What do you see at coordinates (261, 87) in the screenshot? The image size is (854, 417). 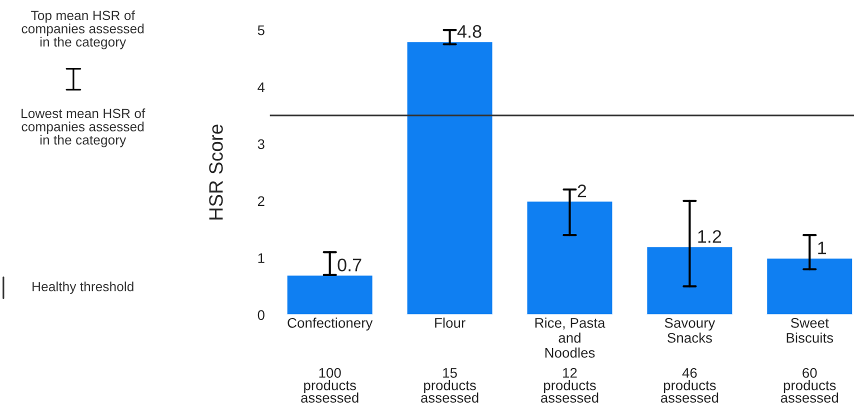 I see `y-tick-label: 4` at bounding box center [261, 87].